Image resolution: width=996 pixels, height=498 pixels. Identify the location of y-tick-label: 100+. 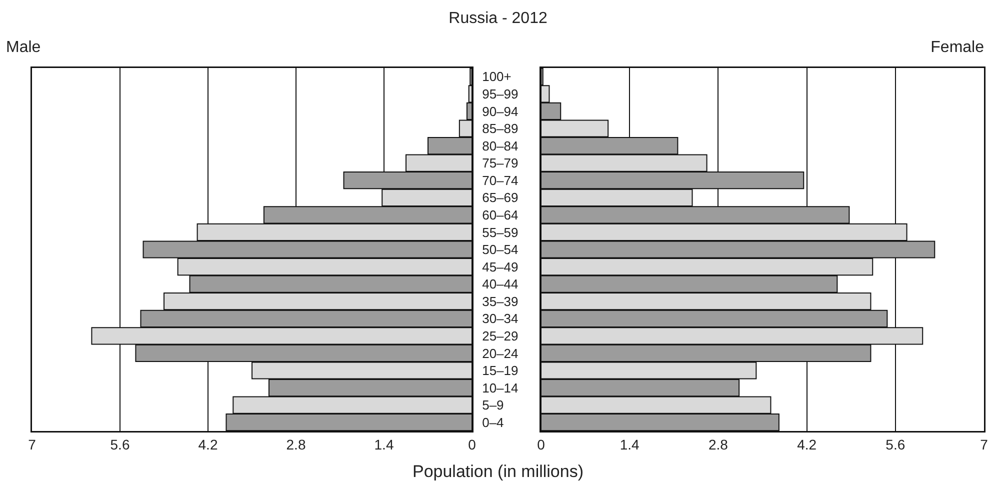
(497, 76).